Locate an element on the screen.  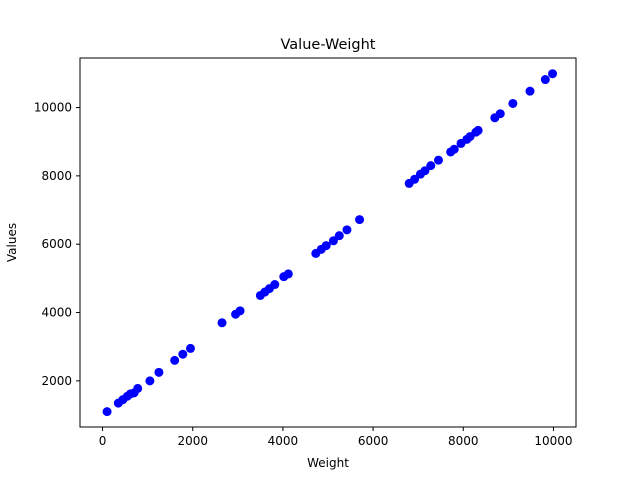
x-tick-label: 6000 is located at coordinates (373, 441).